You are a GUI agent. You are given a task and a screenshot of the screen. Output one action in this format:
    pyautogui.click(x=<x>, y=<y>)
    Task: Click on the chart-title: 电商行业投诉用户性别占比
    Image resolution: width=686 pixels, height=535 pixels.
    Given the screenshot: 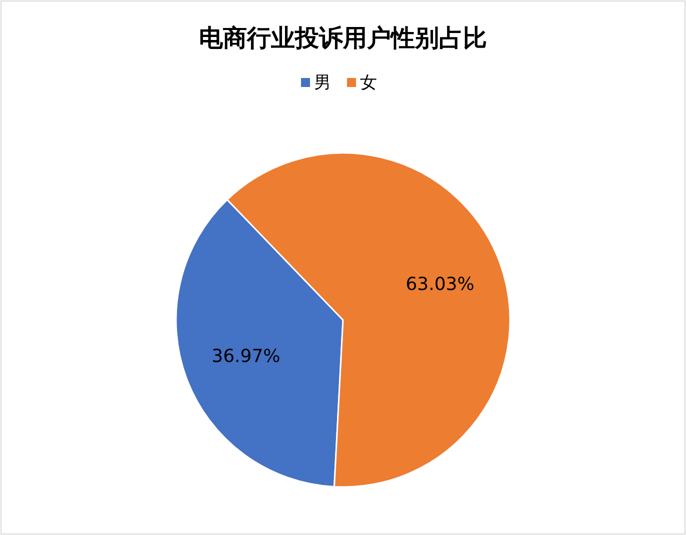 What is the action you would take?
    pyautogui.click(x=343, y=38)
    